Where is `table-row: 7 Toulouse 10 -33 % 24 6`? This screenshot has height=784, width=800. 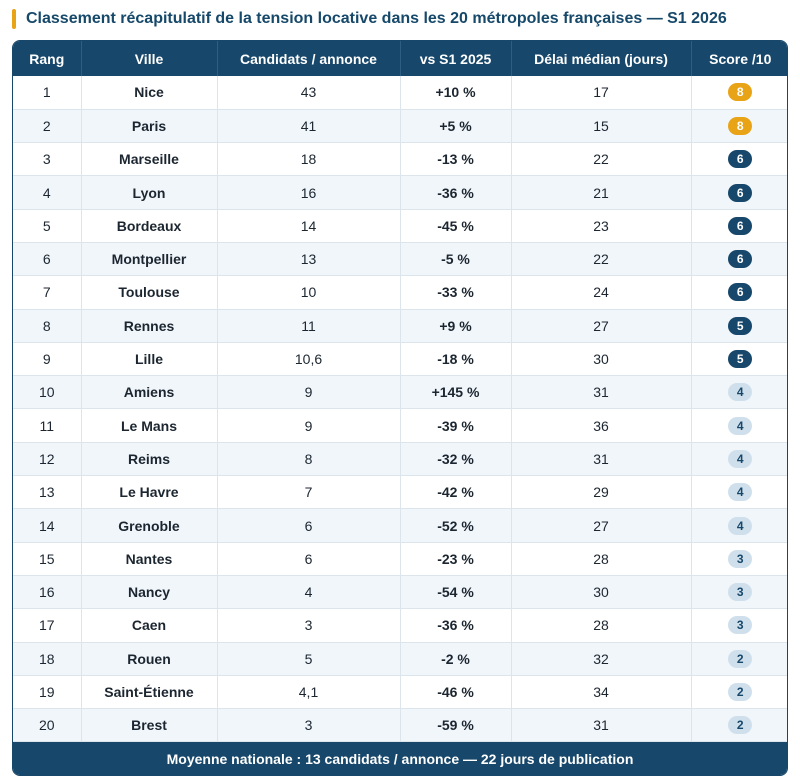
table-row: 7 Toulouse 10 -33 % 24 6 is located at coordinates (400, 292).